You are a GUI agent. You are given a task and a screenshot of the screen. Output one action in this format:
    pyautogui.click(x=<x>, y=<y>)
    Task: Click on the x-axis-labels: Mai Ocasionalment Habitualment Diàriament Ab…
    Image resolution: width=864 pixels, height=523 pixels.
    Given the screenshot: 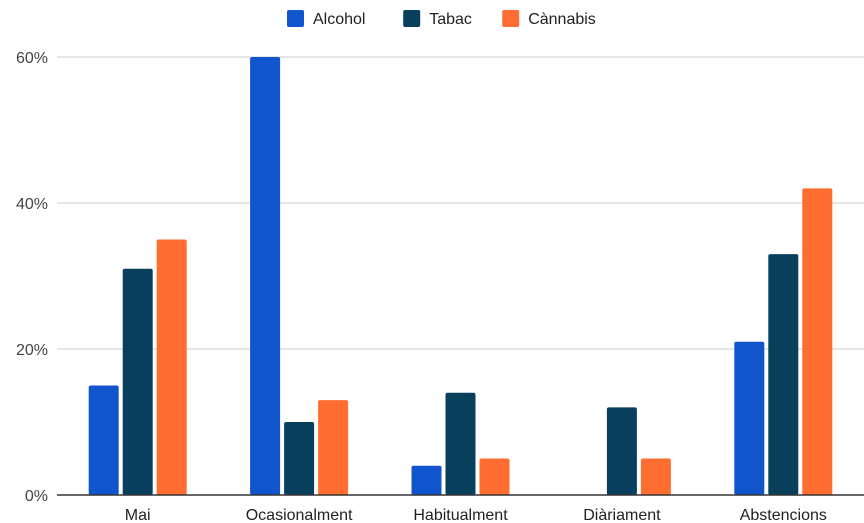 What is the action you would take?
    pyautogui.click(x=476, y=515)
    